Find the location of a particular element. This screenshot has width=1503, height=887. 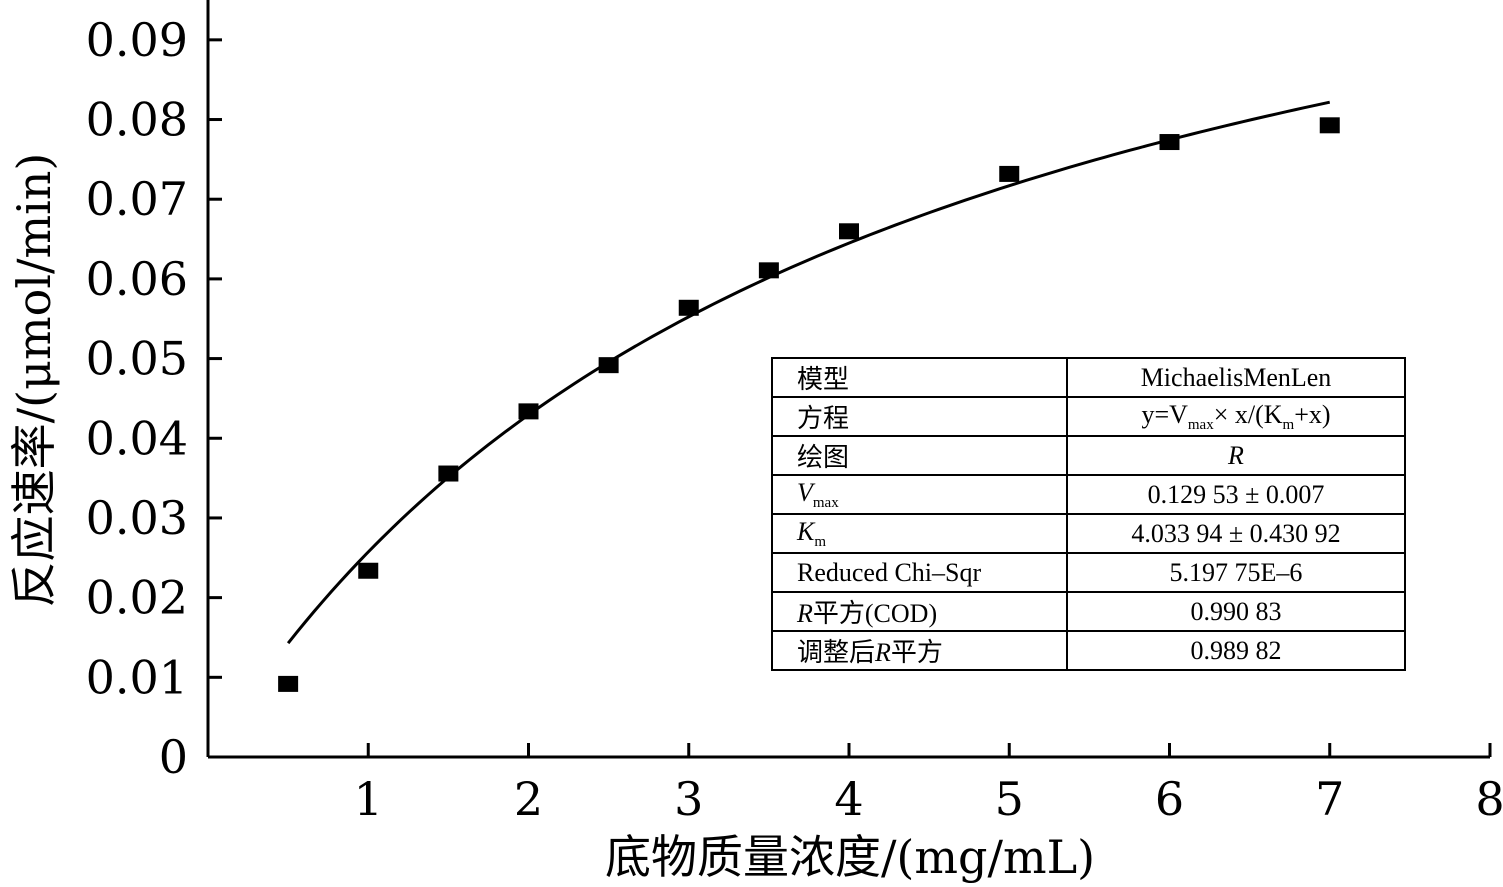

y-tick-label: 0.06 is located at coordinates (137, 279).